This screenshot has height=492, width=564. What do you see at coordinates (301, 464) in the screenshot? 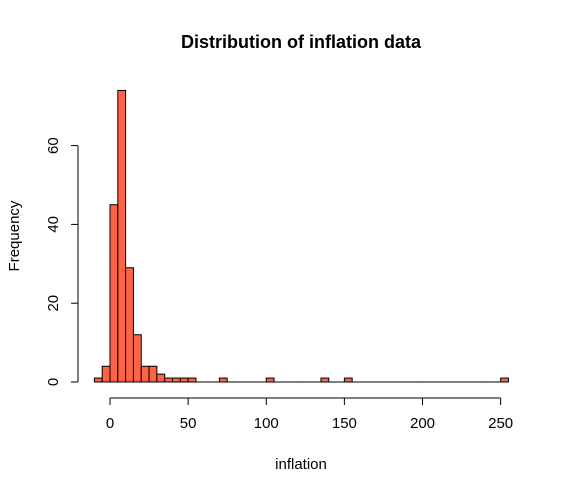
I see `x-axis-label: inflation` at bounding box center [301, 464].